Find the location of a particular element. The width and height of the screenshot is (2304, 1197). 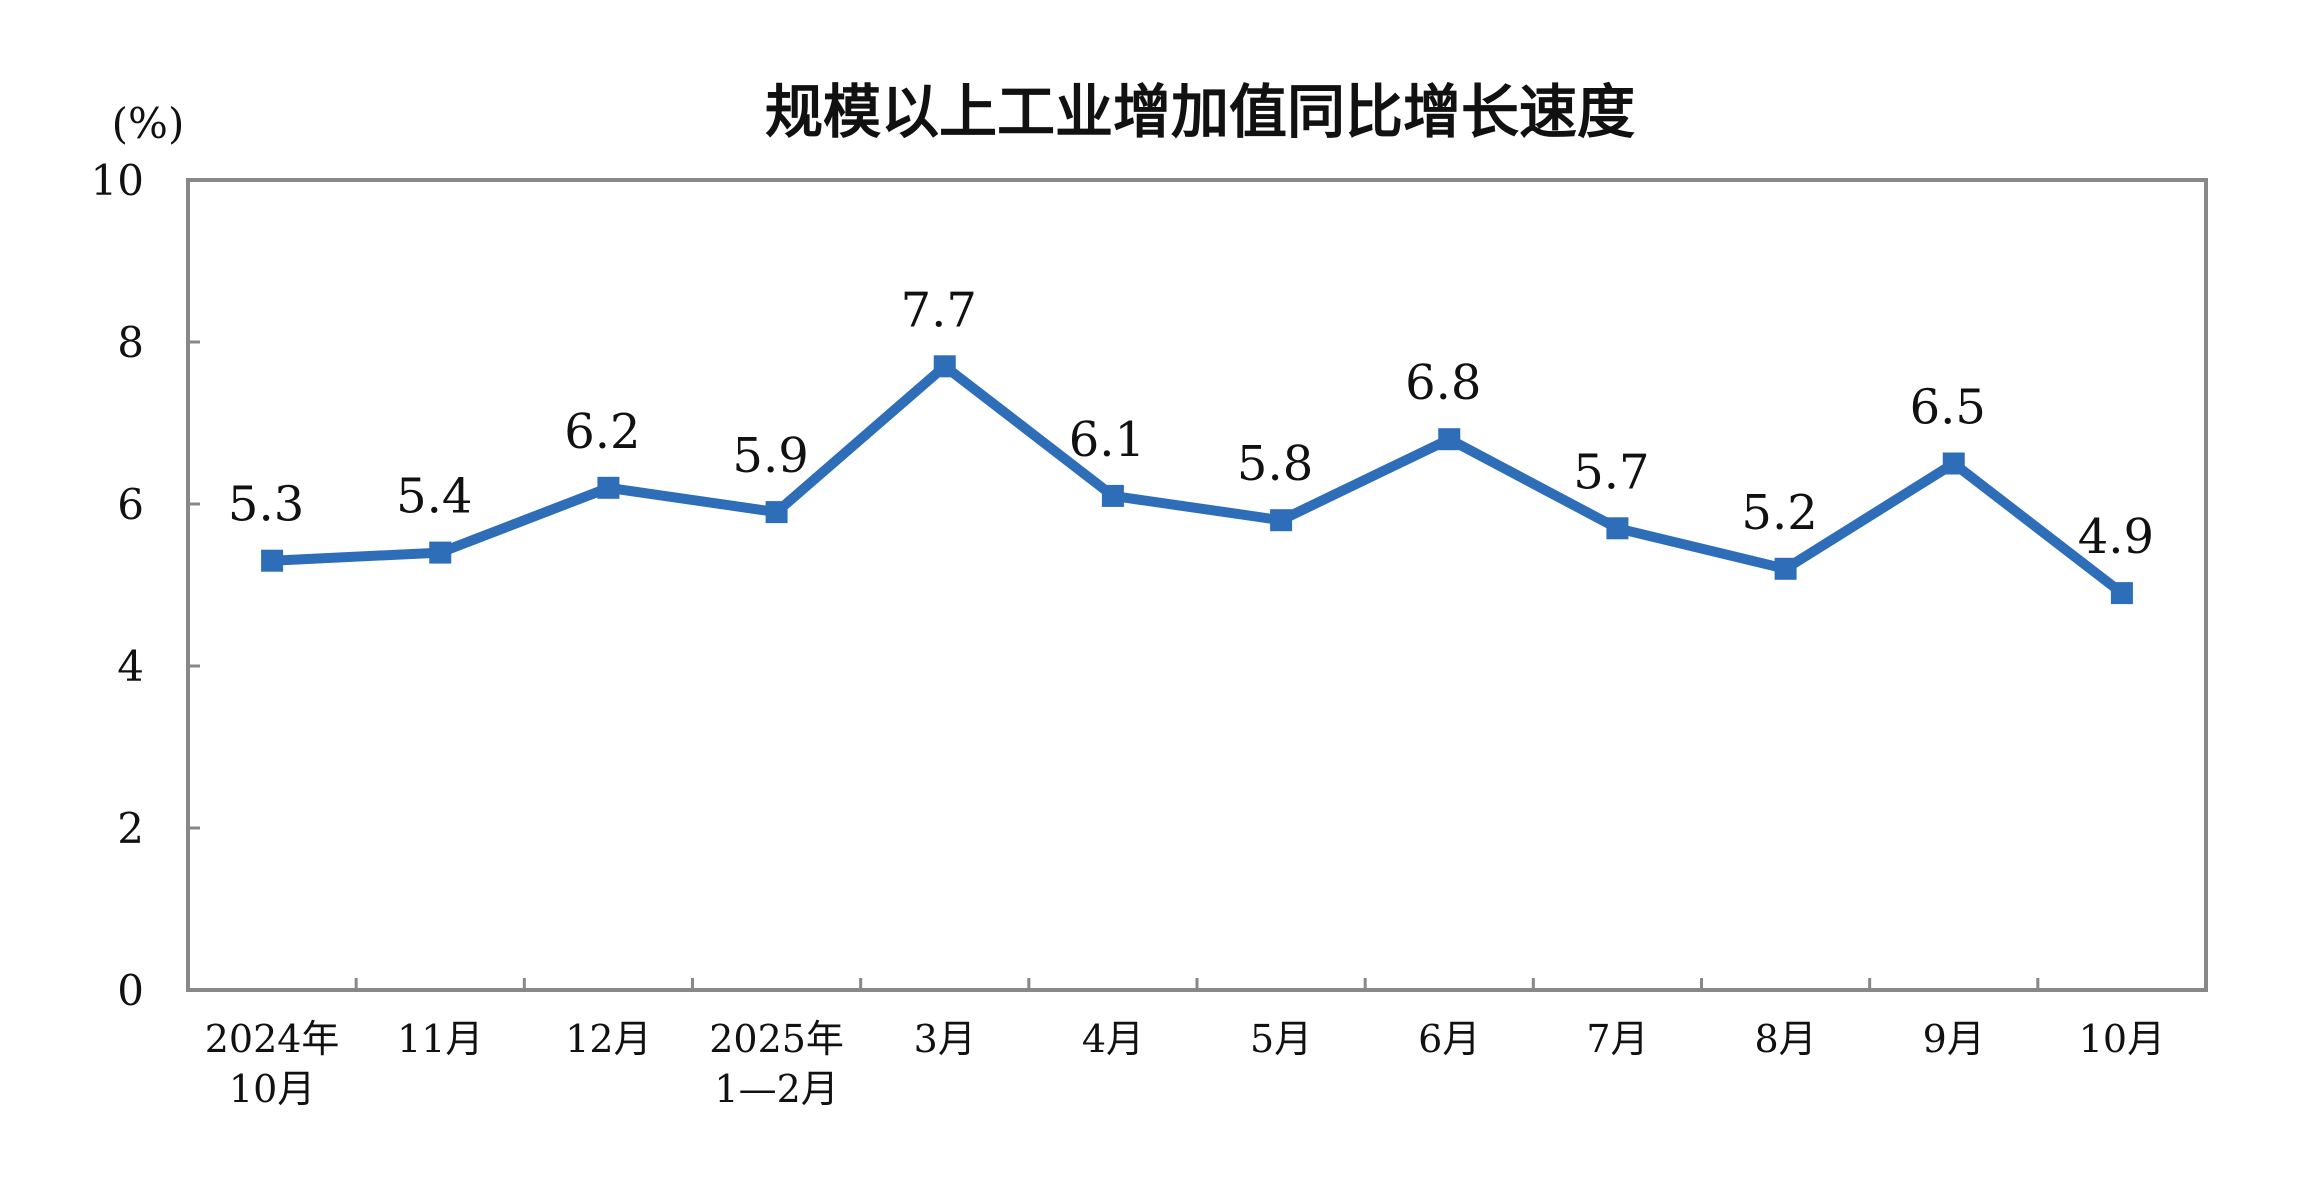

data-label: 5.3 is located at coordinates (266, 505).